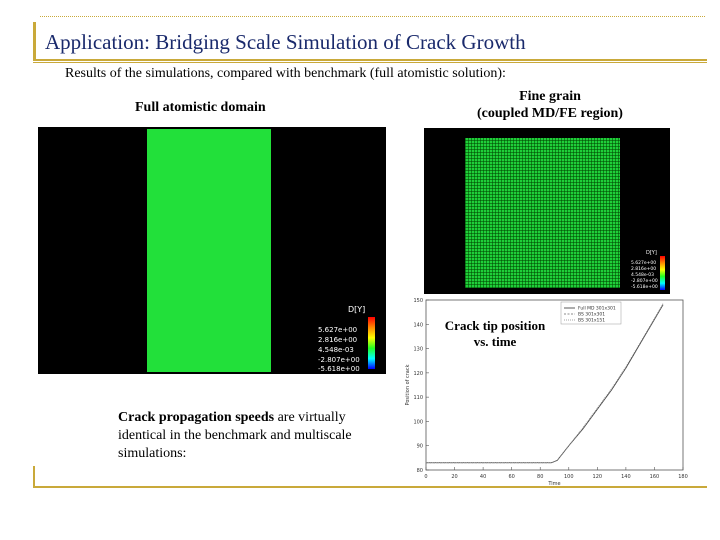  What do you see at coordinates (644, 263) in the screenshot?
I see `right-colorbar-tick: 5.627e+00` at bounding box center [644, 263].